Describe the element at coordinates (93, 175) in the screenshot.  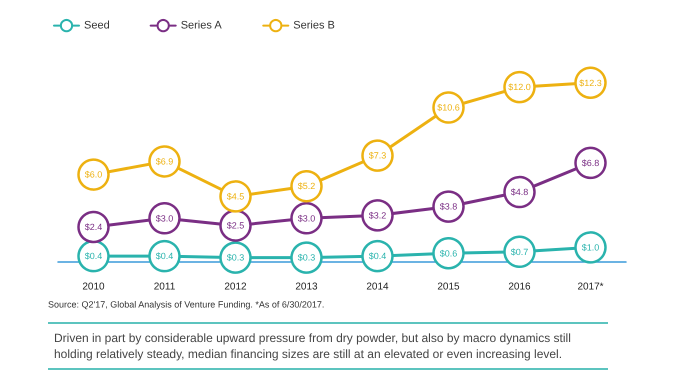
I see `data-label: $6.0` at that location.